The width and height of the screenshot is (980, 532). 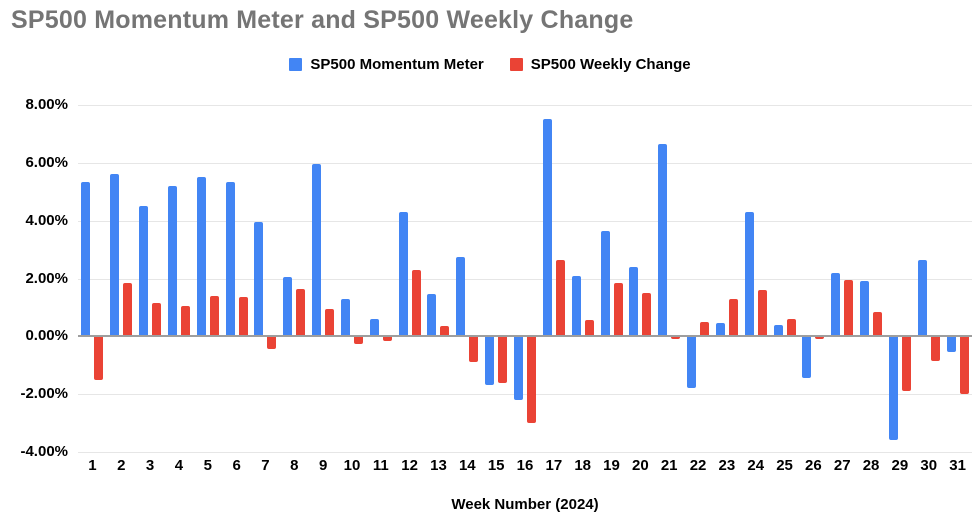 What do you see at coordinates (640, 465) in the screenshot?
I see `x-axis-tick-label: 20` at bounding box center [640, 465].